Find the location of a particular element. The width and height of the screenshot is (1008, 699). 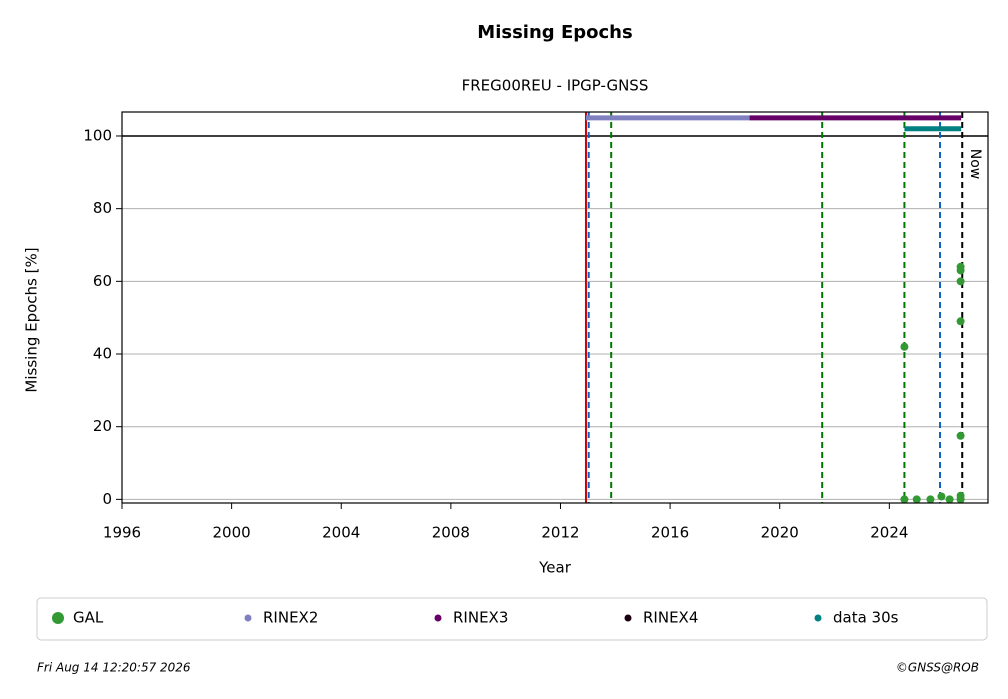

x-tick-label: 2016 is located at coordinates (670, 533).